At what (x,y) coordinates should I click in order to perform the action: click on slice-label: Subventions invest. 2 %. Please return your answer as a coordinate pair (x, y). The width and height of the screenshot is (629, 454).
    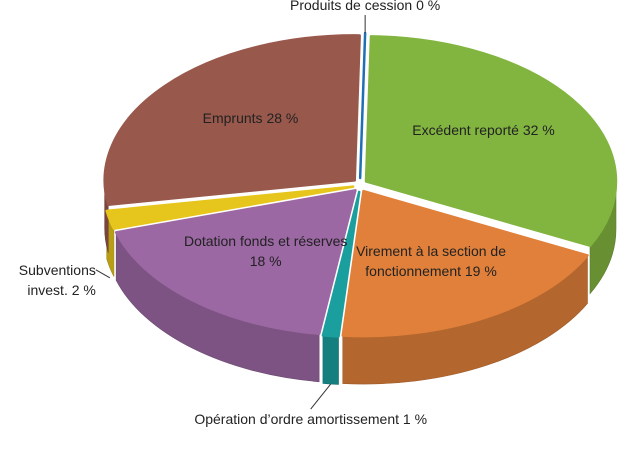
    Looking at the image, I should click on (48, 280).